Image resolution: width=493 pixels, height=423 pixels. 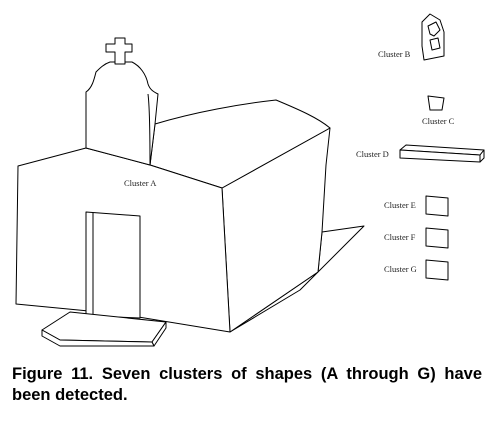 What do you see at coordinates (140, 183) in the screenshot?
I see `label-cluster-a: Cluster A` at bounding box center [140, 183].